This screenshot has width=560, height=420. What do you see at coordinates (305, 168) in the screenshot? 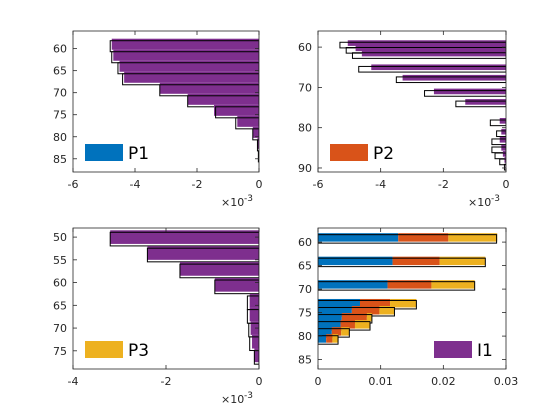
I see `y-tick-label: 90` at bounding box center [305, 168].